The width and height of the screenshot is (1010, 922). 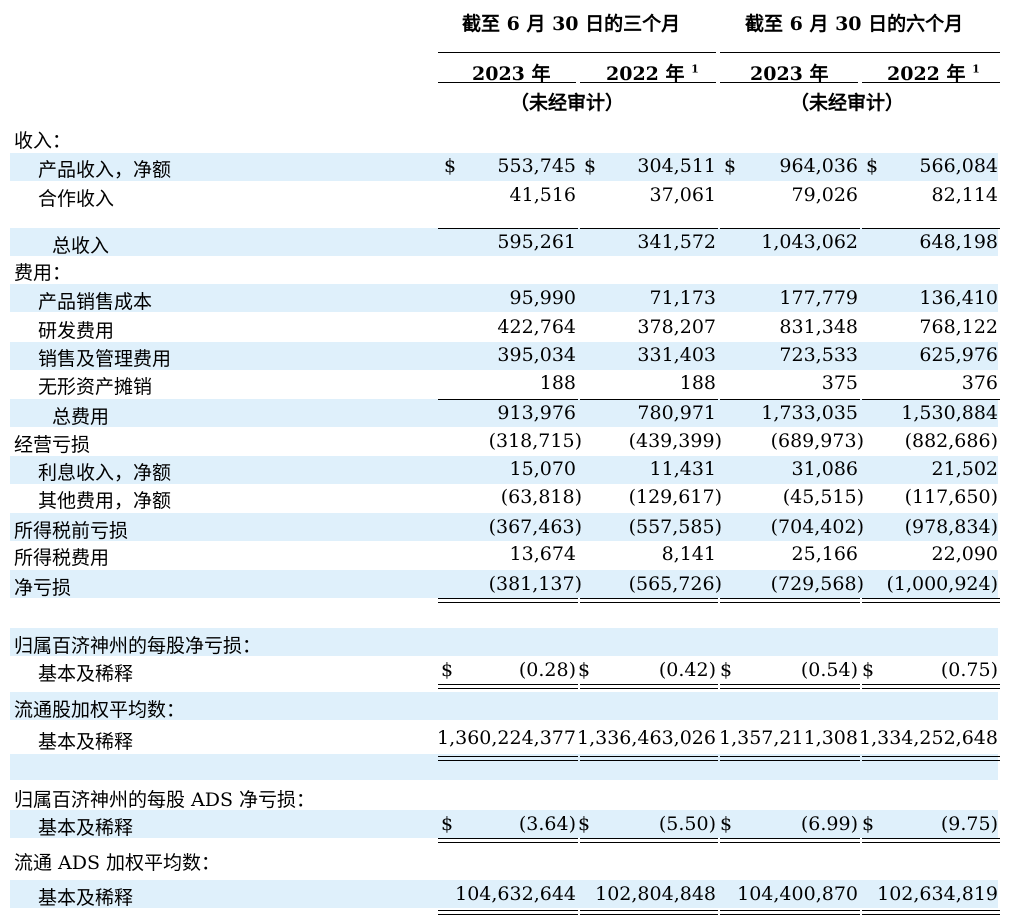 What do you see at coordinates (969, 670) in the screenshot?
I see `eps-value: (0.75)` at bounding box center [969, 670].